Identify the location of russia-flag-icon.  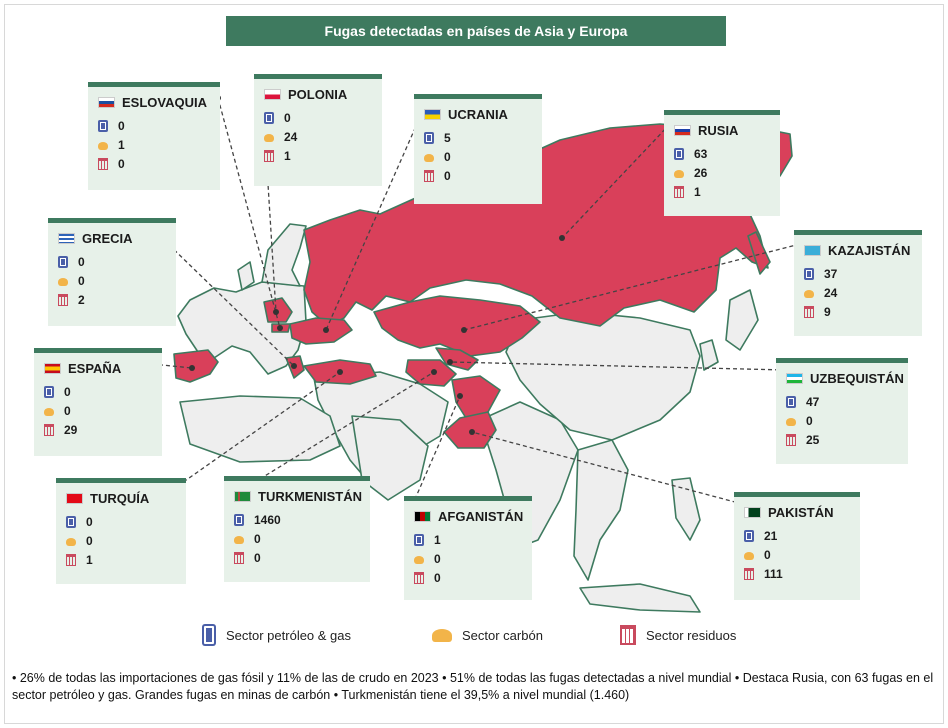
(682, 130).